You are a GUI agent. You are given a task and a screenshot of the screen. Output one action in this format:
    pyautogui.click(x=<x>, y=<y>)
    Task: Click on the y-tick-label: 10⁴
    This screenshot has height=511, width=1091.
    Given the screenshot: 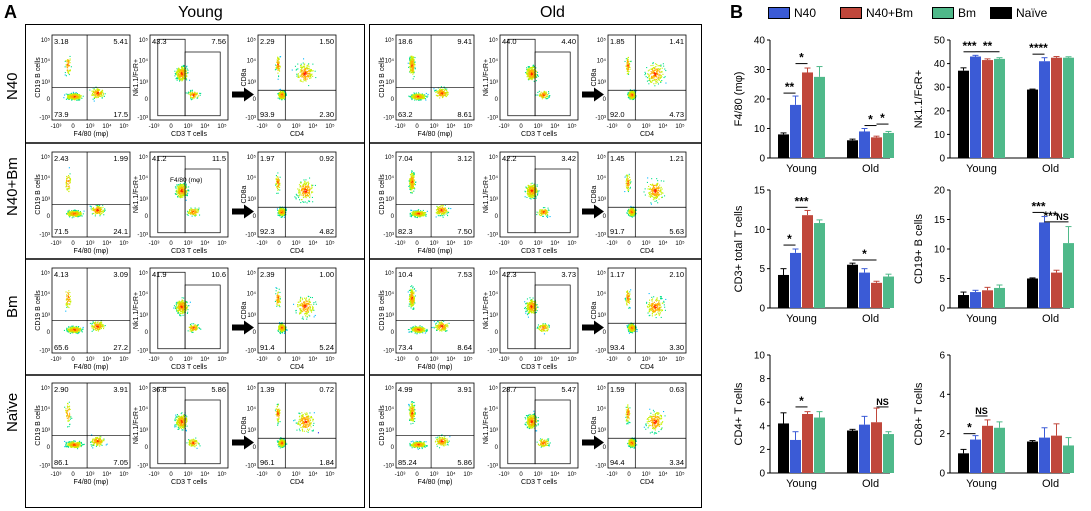 What is the action you would take?
    pyautogui.click(x=144, y=294)
    